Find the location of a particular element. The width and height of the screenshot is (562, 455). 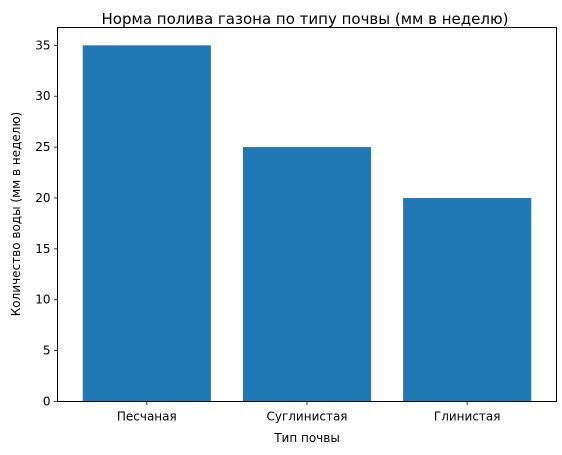

y-tick-label-0: 0 is located at coordinates (47, 402).